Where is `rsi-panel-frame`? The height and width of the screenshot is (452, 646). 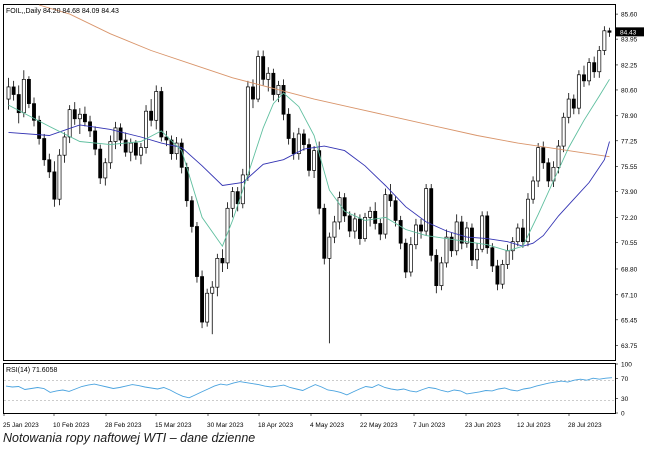
rsi-panel-frame is located at coordinates (309, 388).